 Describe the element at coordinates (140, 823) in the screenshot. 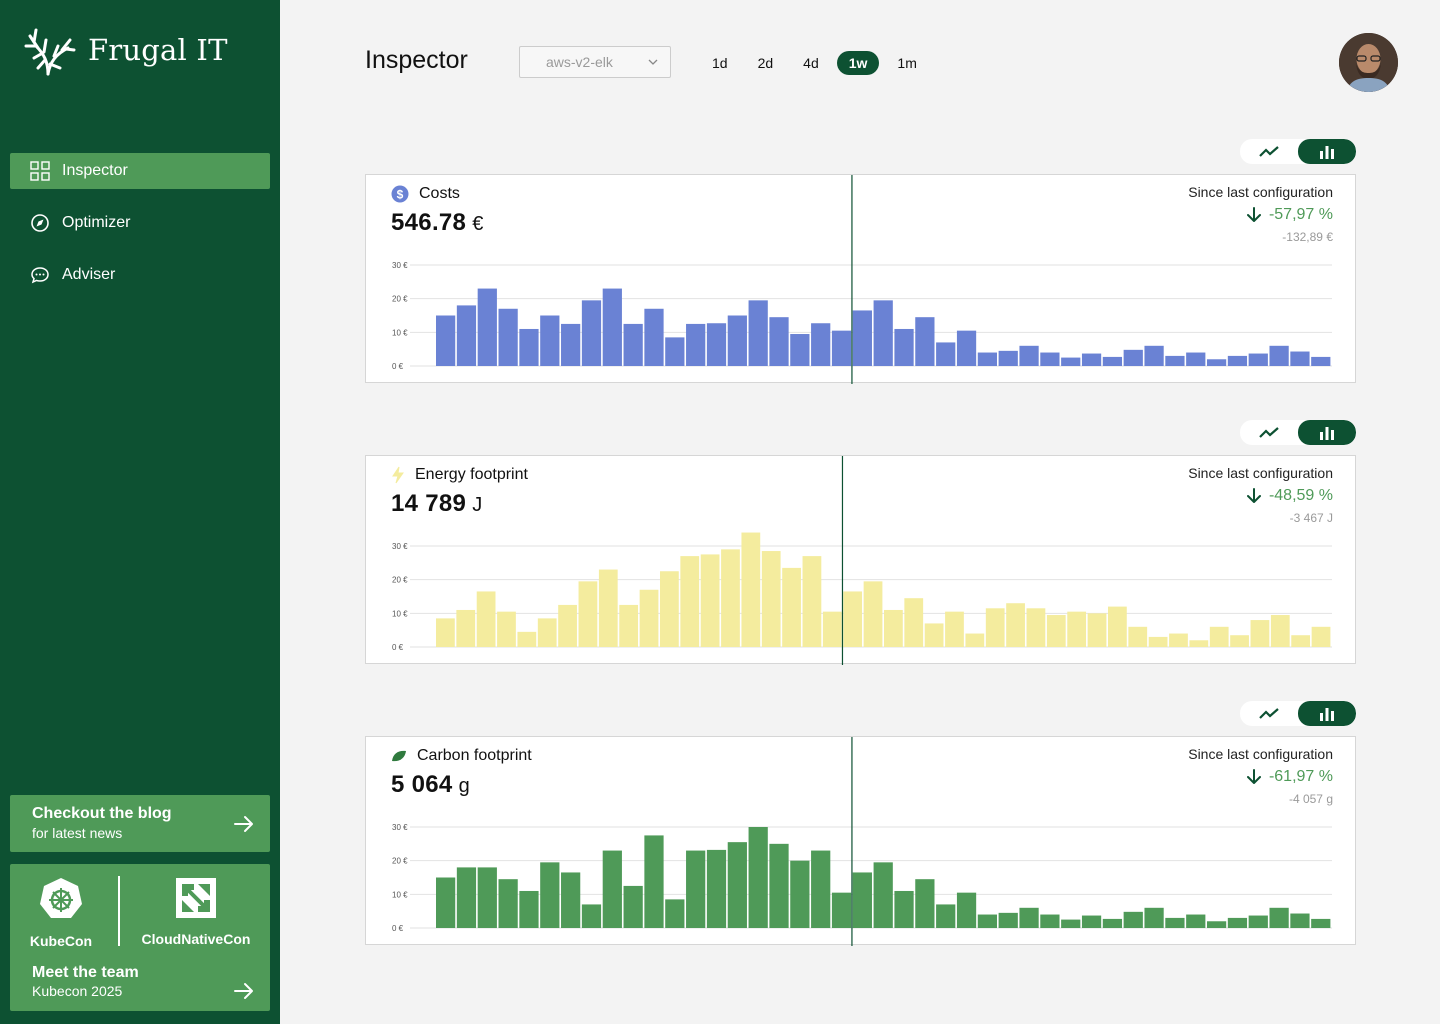

I see `blog-card: Checkout the blog for latest news` at that location.